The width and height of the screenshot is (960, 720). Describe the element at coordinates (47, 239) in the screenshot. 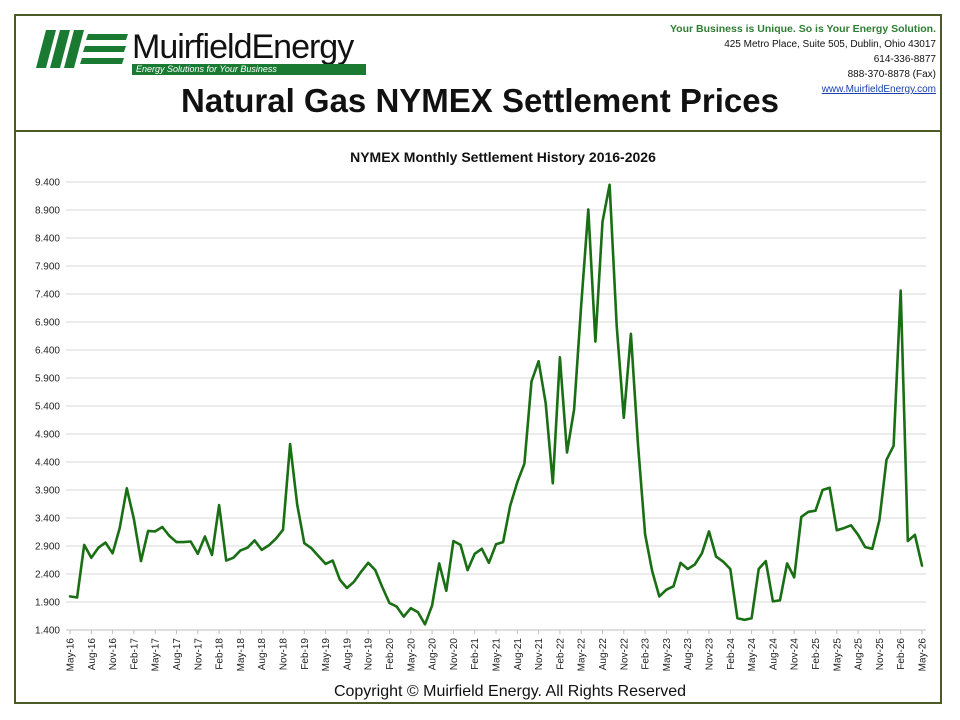

I see `y-tick-label: 8.400` at that location.